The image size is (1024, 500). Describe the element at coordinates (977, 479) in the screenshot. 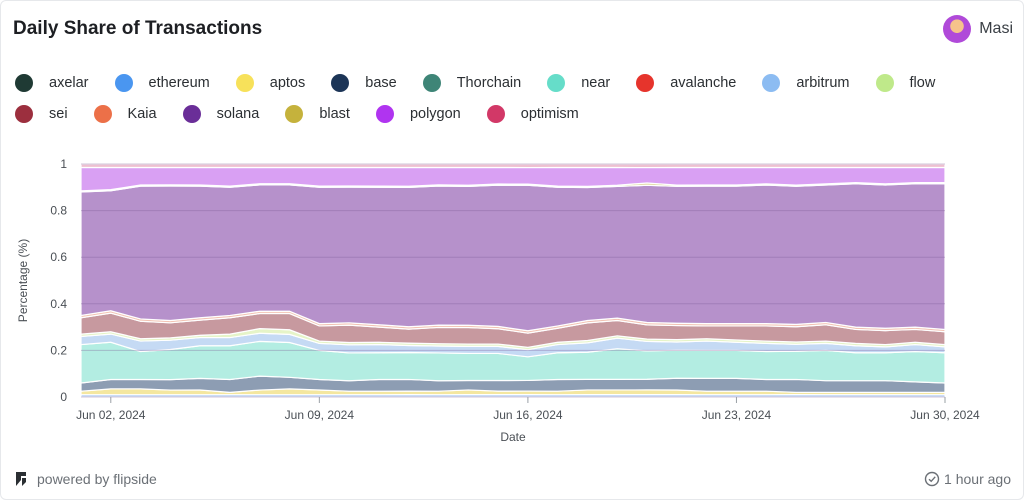

I see `last-updated-label: 1 hour ago` at that location.